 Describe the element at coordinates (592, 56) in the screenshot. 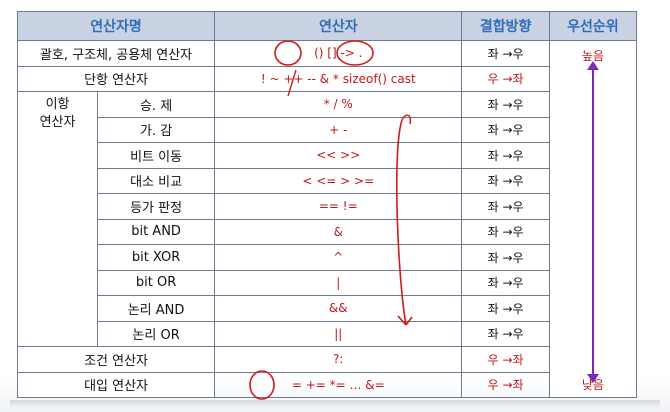

I see `priority-high-label: 높음` at that location.